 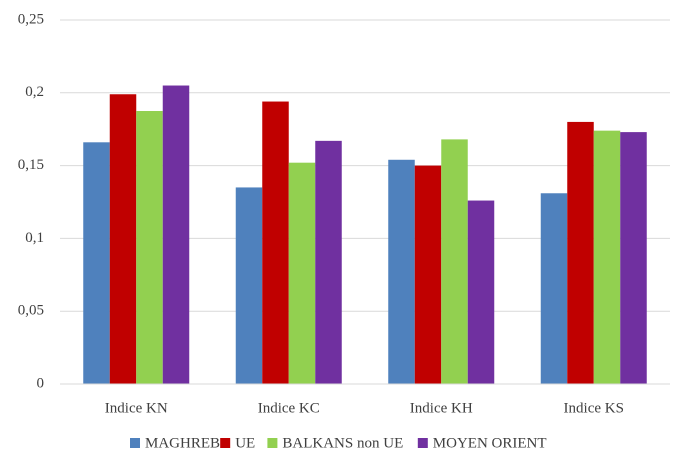 What do you see at coordinates (441, 408) in the screenshot?
I see `x-tick-label: Indice KH` at bounding box center [441, 408].